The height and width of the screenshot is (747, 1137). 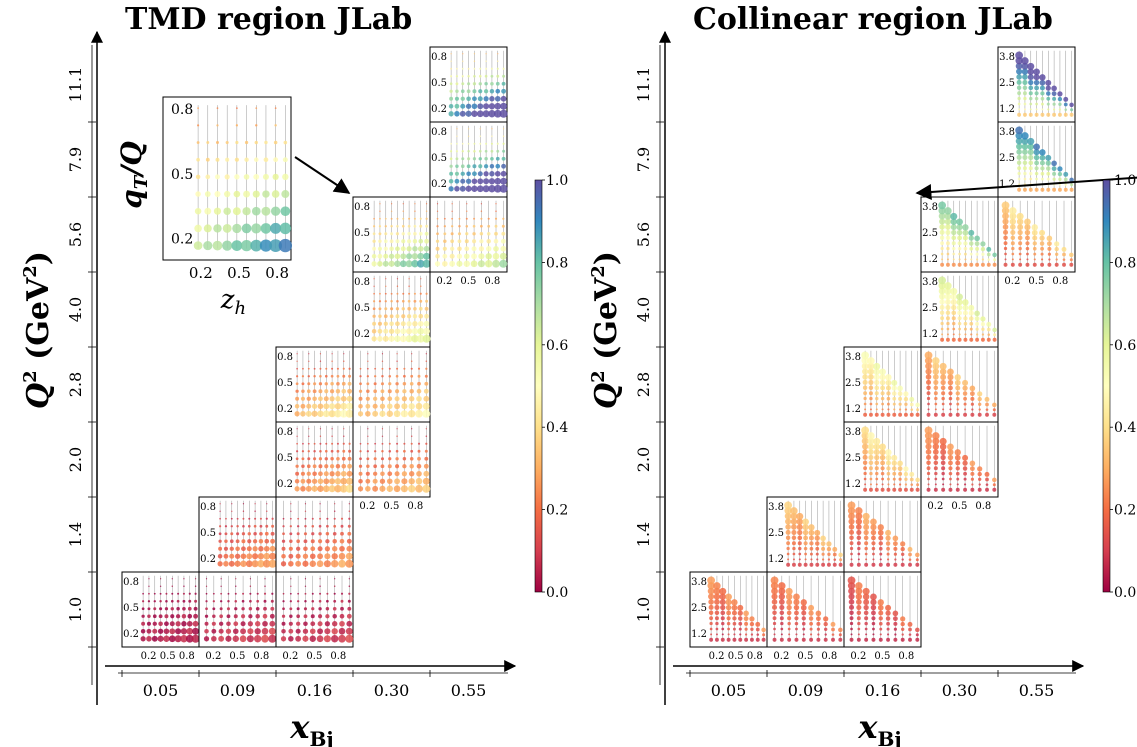 I want to click on subplot-ytick-label: 2.5, so click(x=930, y=233).